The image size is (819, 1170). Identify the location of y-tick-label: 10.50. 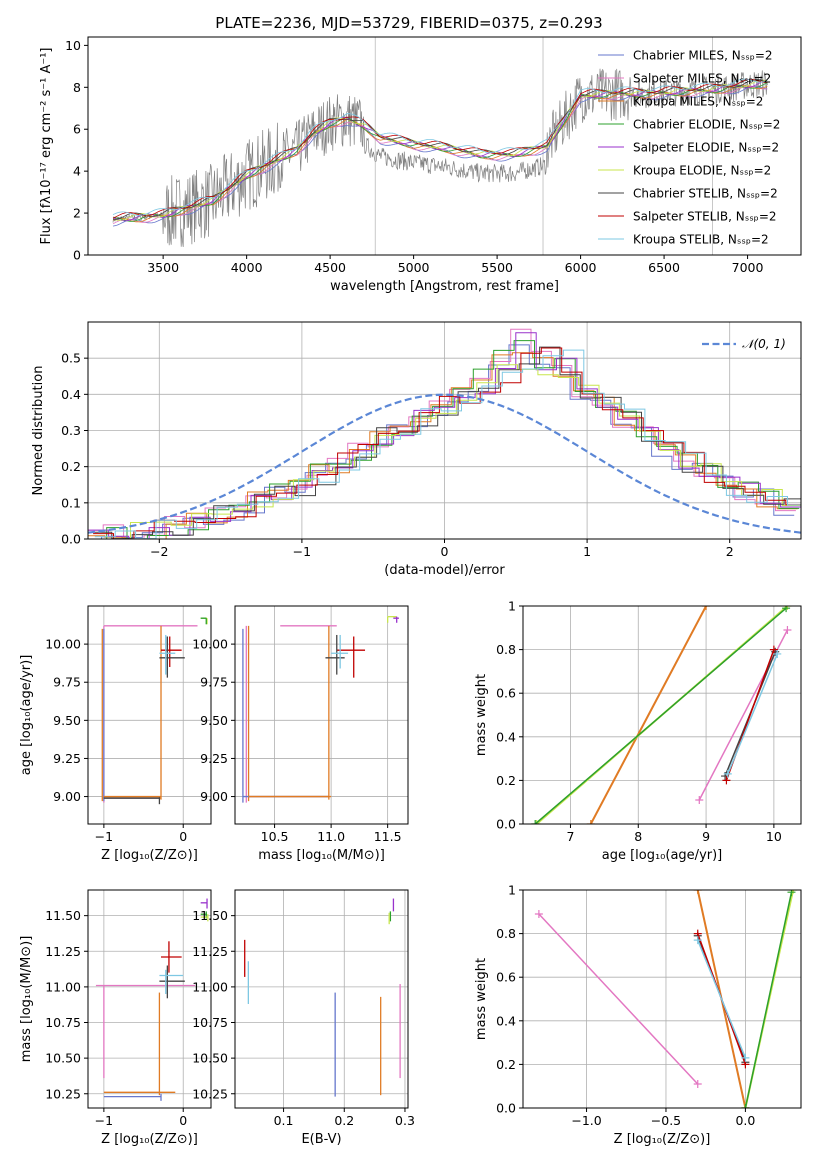
(63, 1058).